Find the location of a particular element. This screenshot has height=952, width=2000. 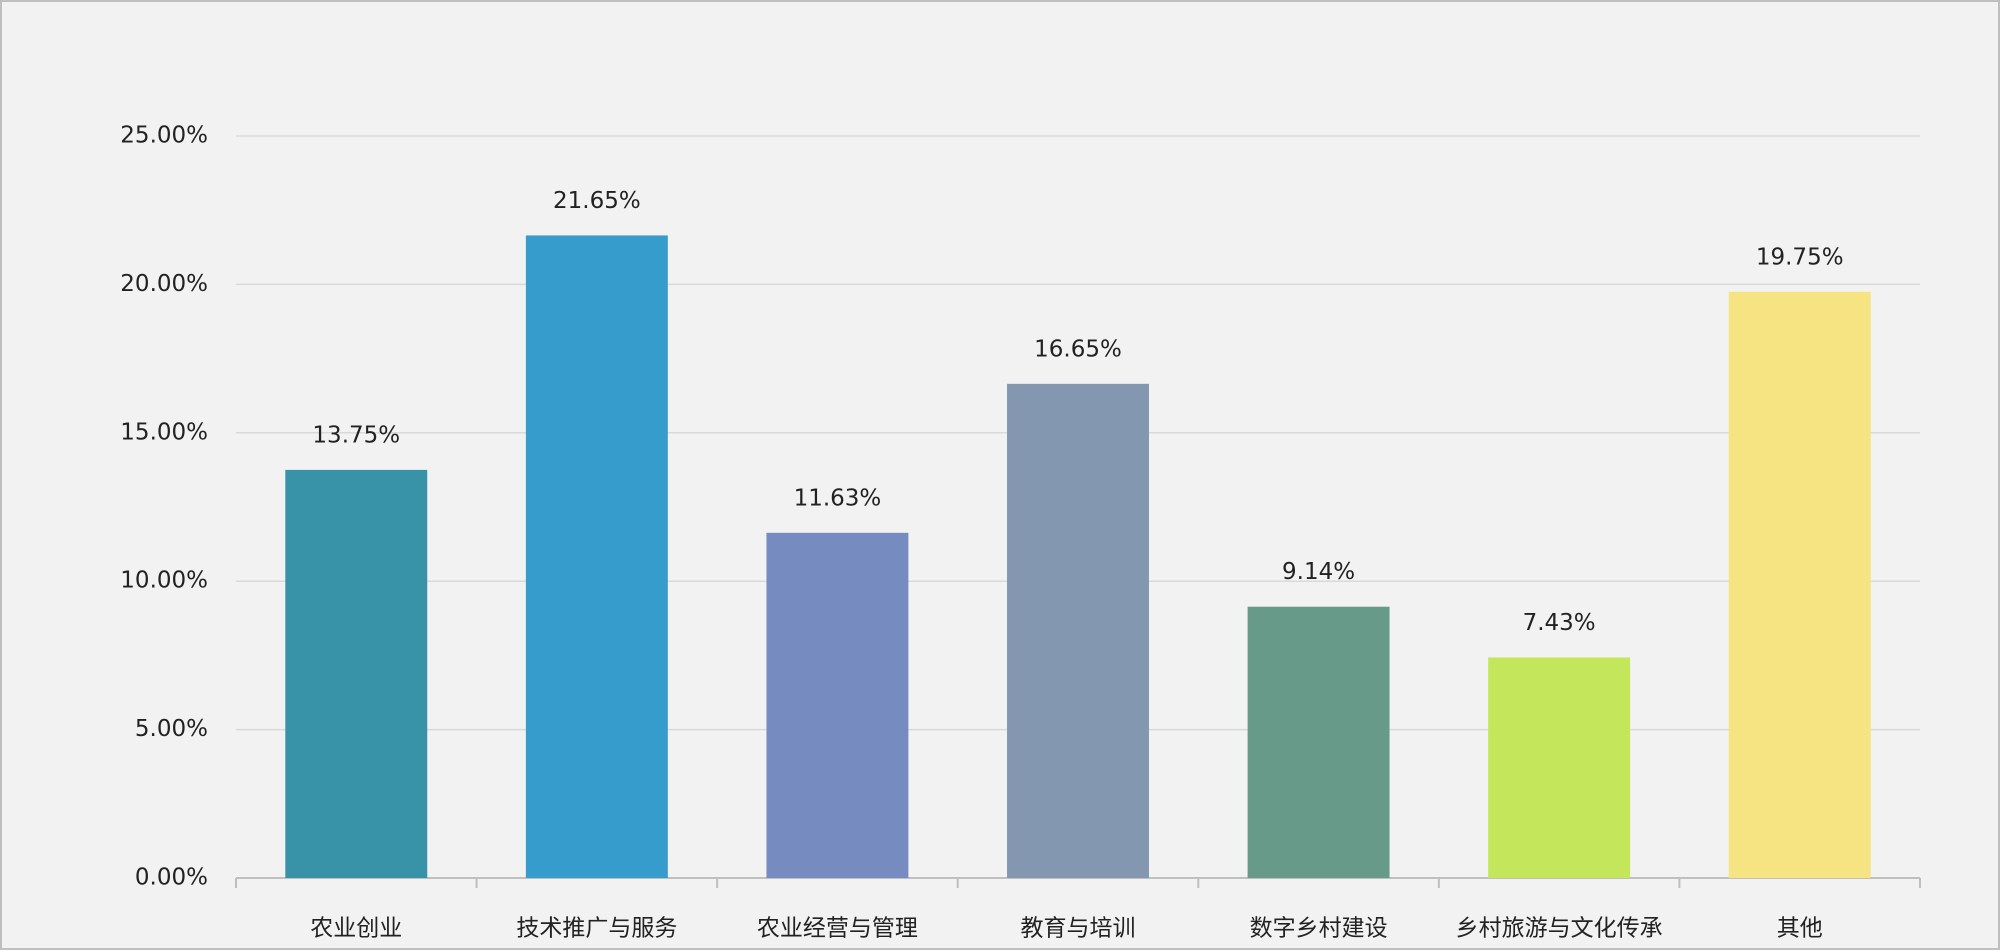

y-tick-label: 5.00% is located at coordinates (171, 729).